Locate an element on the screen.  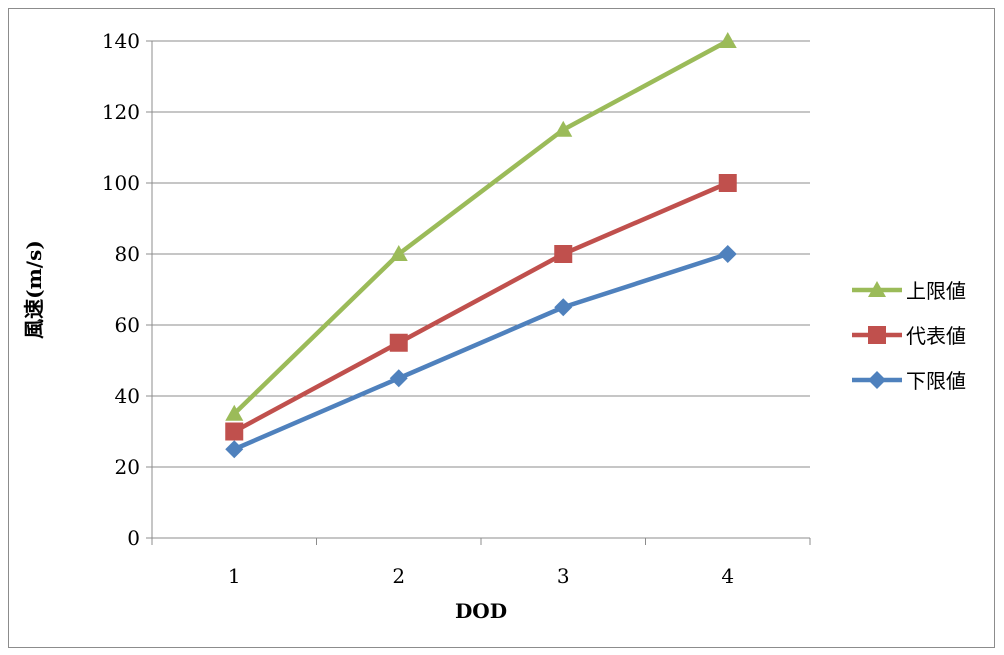
legend-entry-2: 下限値 is located at coordinates (909, 381).